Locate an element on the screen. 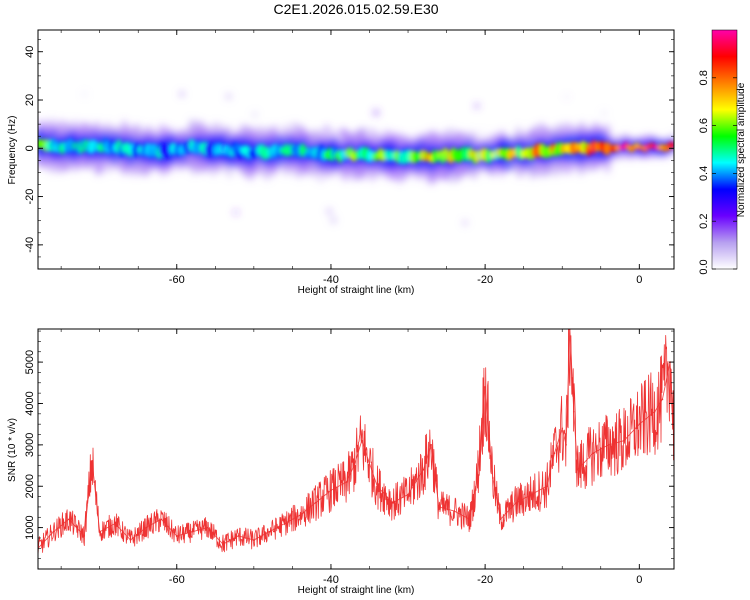 The height and width of the screenshot is (600, 750). y-tick-label: -20 is located at coordinates (30, 197).